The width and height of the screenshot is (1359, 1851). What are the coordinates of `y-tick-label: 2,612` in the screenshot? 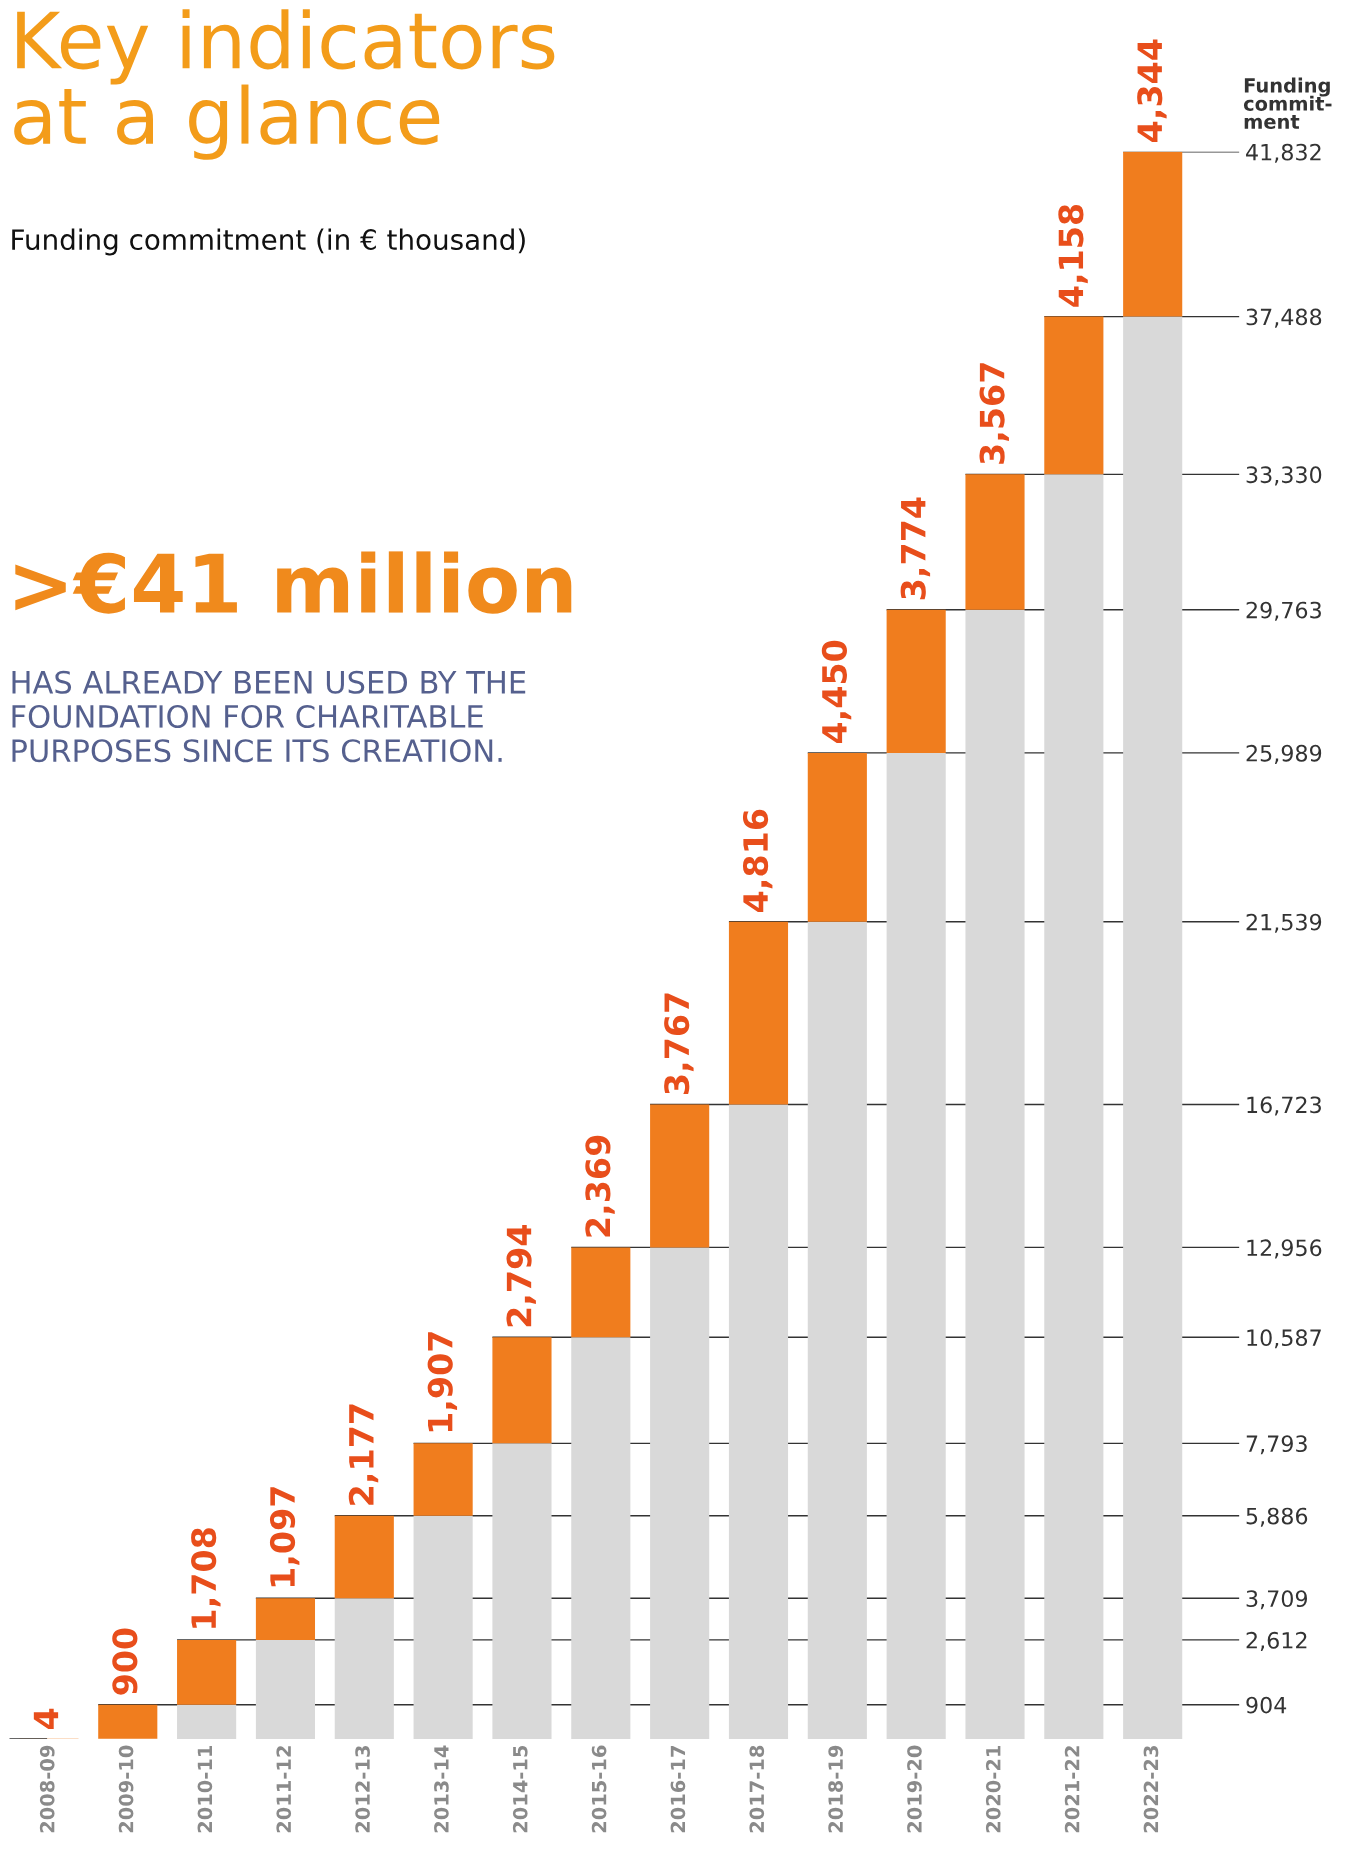 It's located at (1276, 1641).